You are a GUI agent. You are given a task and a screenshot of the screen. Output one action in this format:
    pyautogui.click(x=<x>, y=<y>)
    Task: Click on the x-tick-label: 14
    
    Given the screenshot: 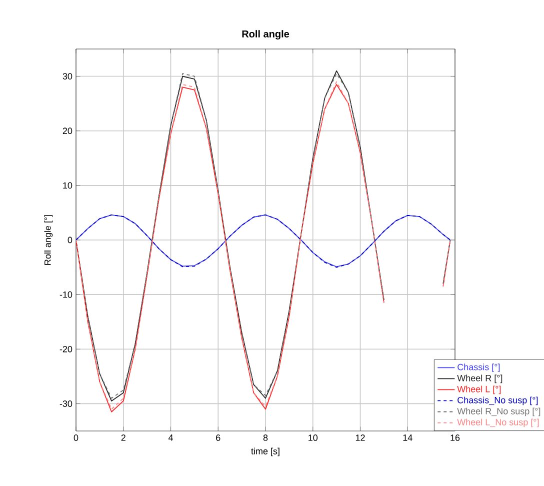 What is the action you would take?
    pyautogui.click(x=407, y=437)
    